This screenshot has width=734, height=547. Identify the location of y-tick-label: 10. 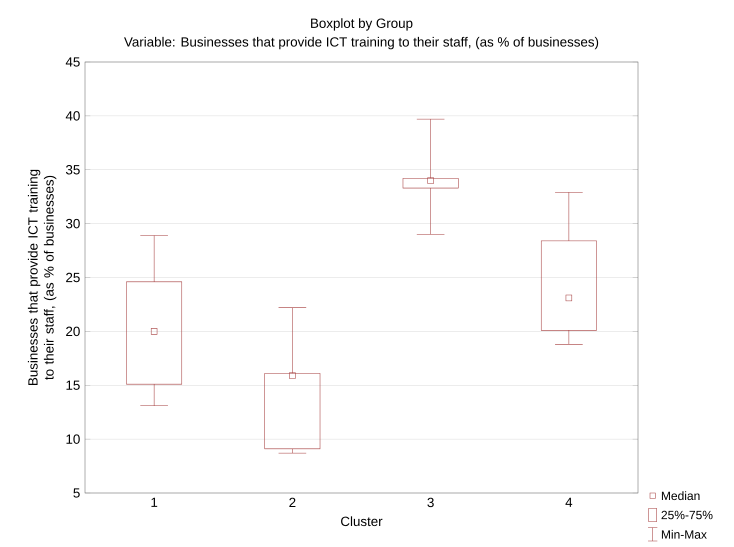
(73, 439).